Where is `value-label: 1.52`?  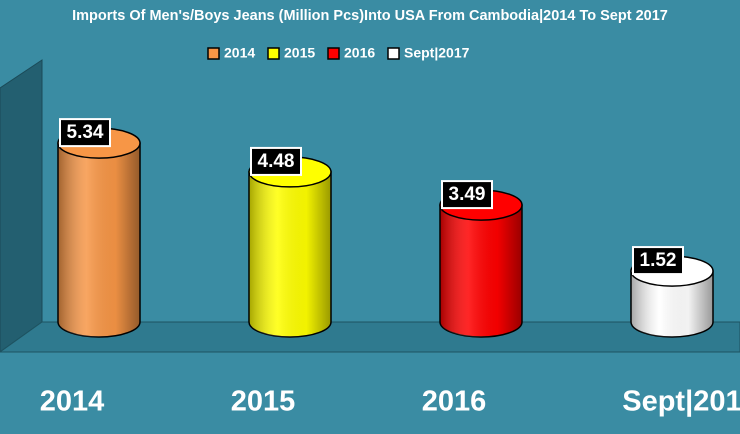
value-label: 1.52 is located at coordinates (658, 260).